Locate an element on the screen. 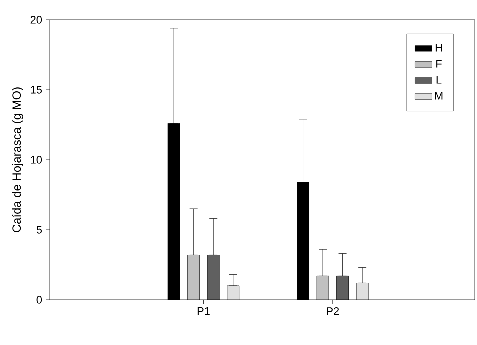 The height and width of the screenshot is (345, 477). legend-label: M is located at coordinates (439, 96).